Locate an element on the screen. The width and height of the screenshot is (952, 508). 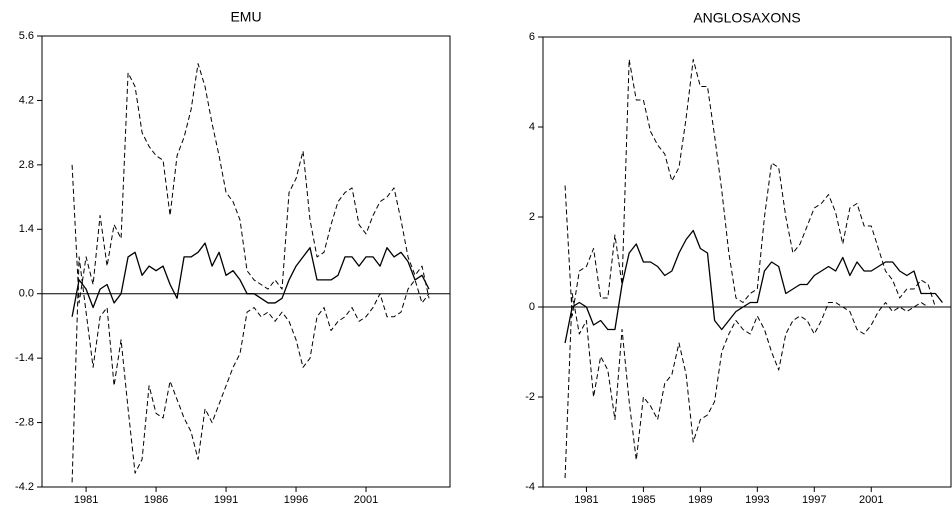
y-tick-label: 0 is located at coordinates (532, 307).